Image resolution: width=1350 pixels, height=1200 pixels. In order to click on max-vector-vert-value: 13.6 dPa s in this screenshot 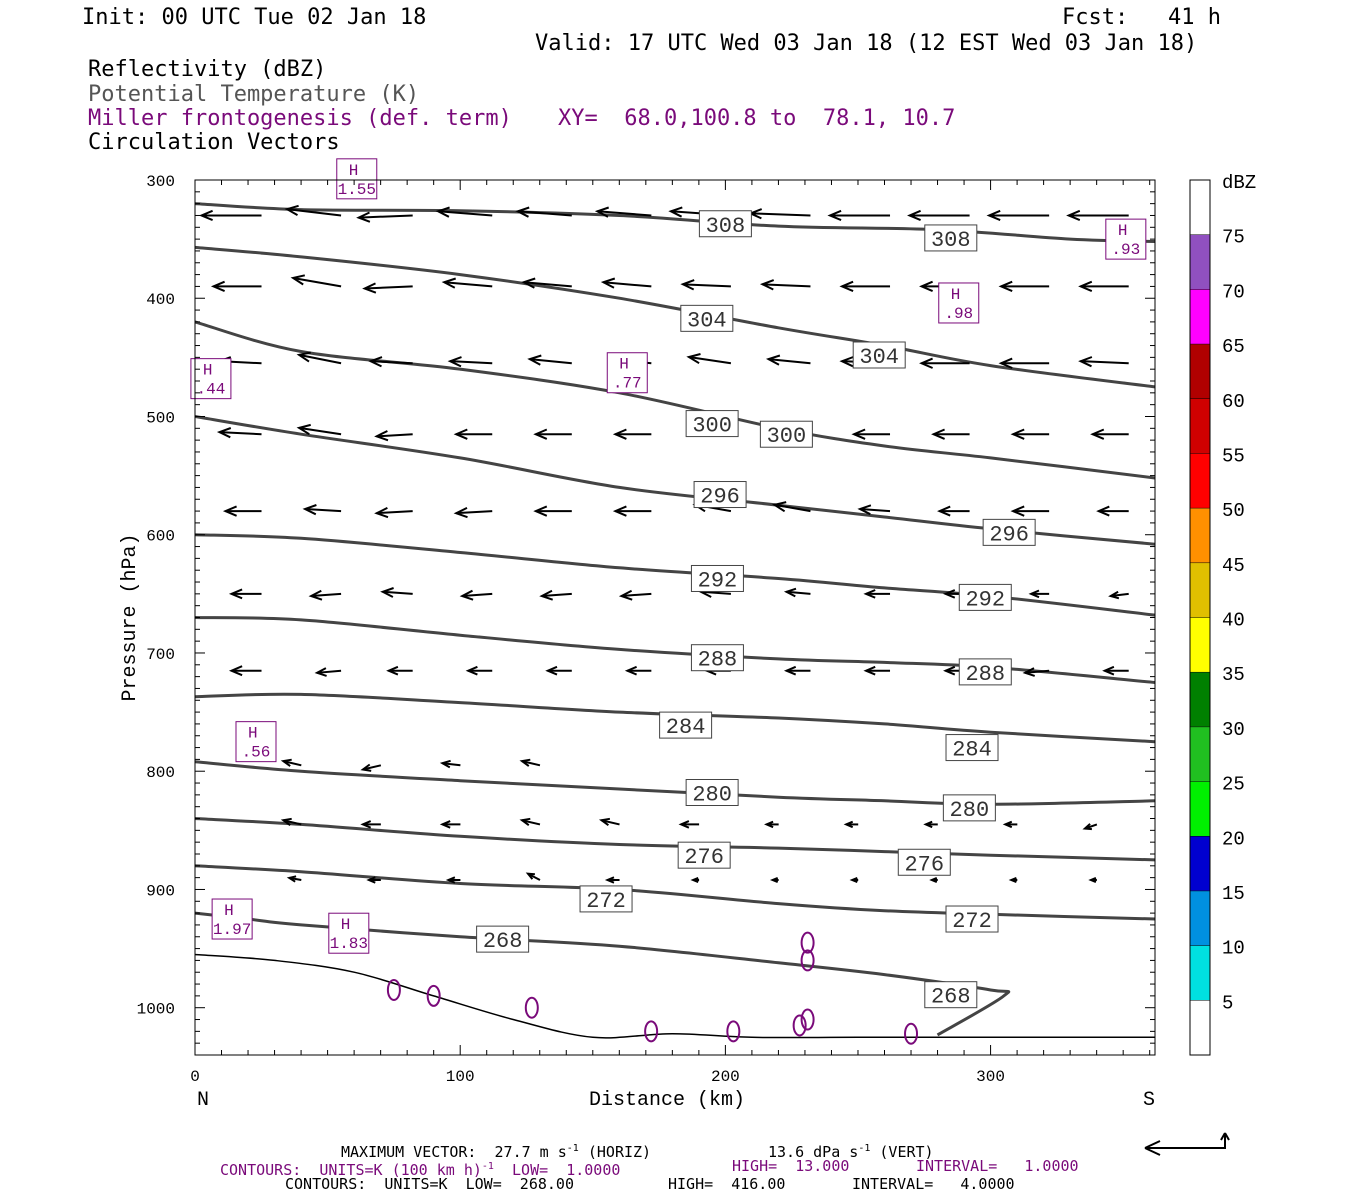, I will do `click(813, 1152)`.